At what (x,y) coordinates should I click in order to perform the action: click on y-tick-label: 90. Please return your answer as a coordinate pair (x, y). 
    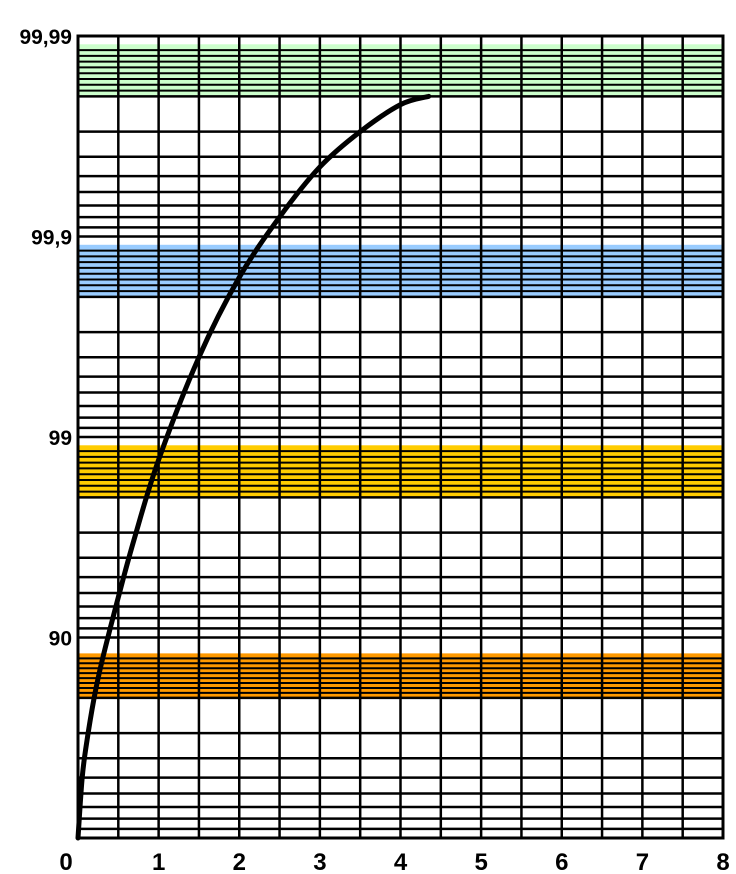
    Looking at the image, I should click on (60, 639).